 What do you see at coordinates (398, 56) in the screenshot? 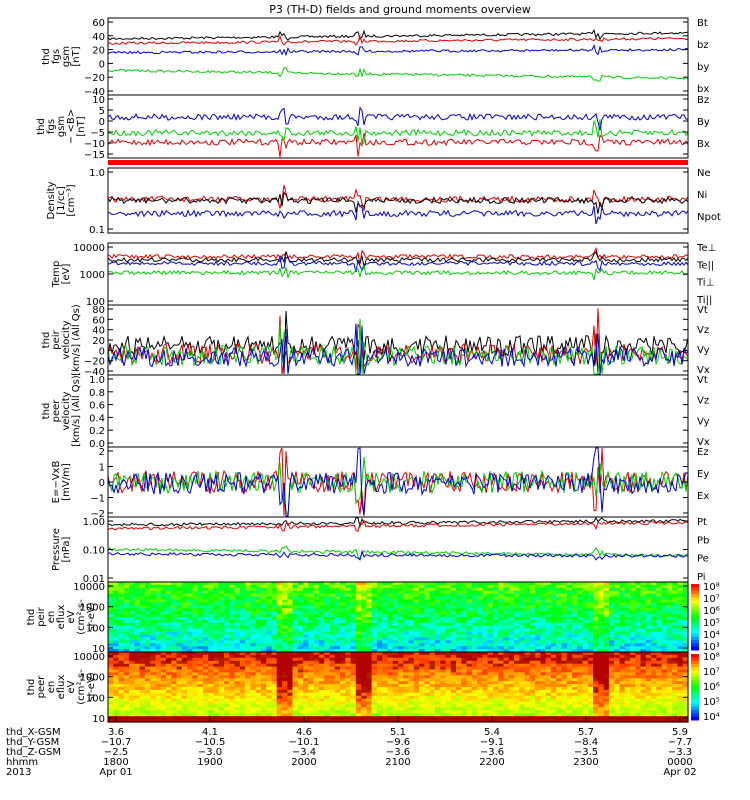
I see `panel-frame` at bounding box center [398, 56].